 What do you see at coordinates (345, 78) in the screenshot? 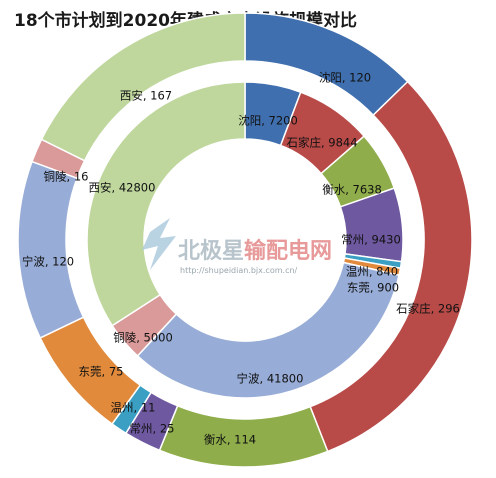
I see `outer-label-1: 沈阳, 120` at bounding box center [345, 78].